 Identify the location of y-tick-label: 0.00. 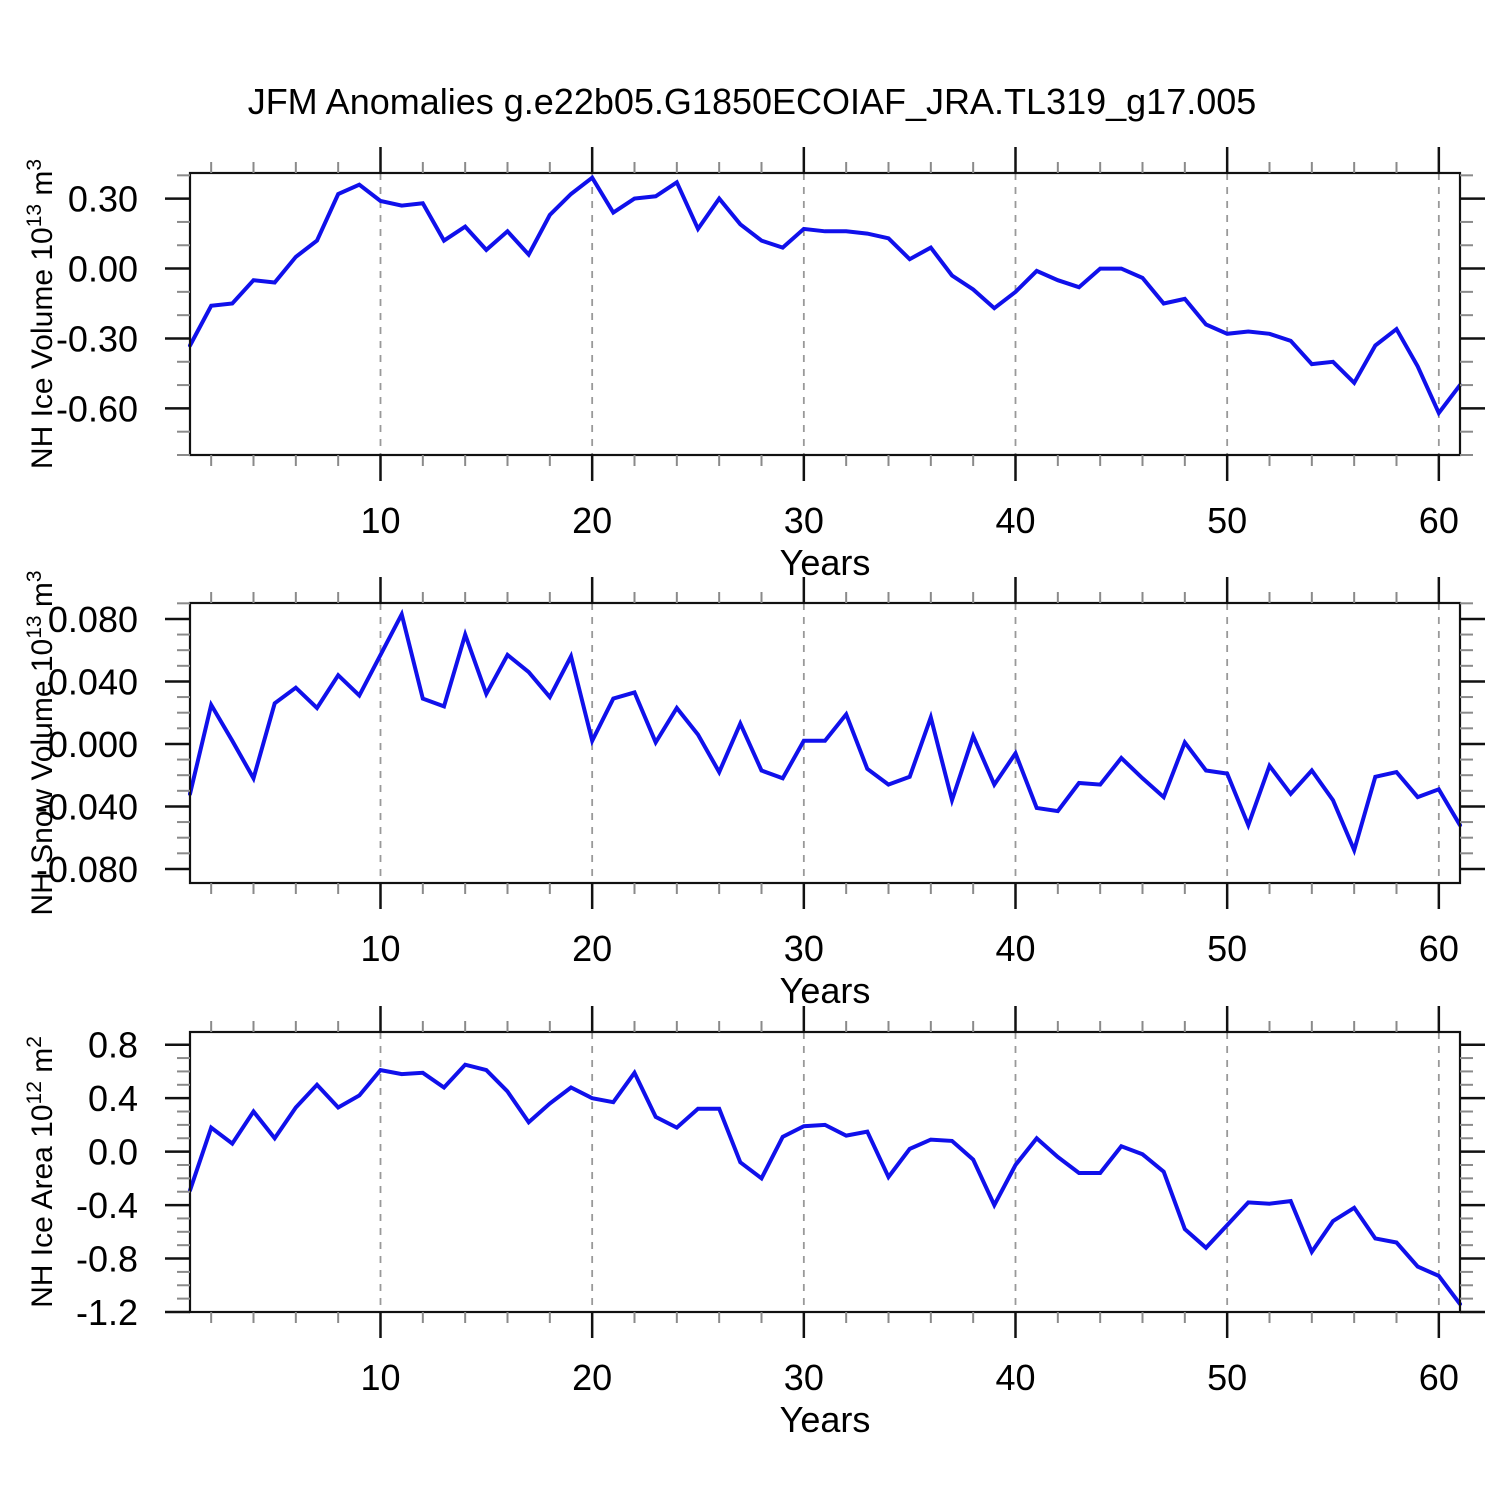
(103, 269).